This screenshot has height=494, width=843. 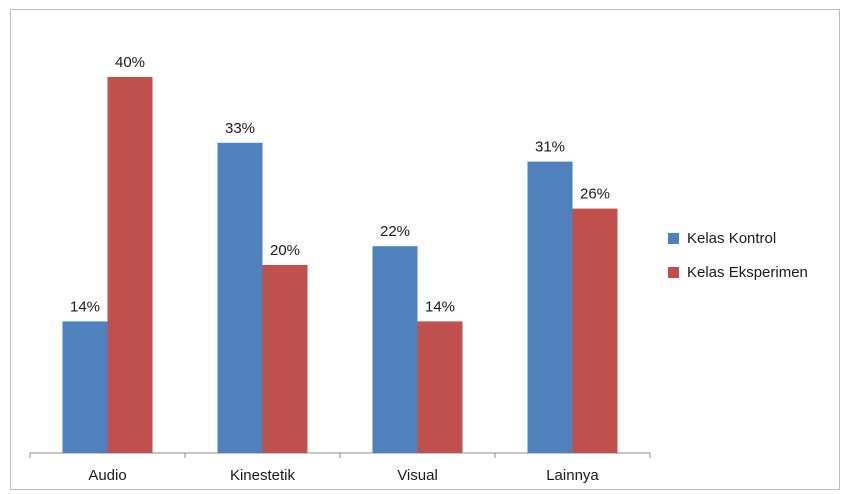 I want to click on legend-label-kelas-eksperimen: Kelas Eksperimen, so click(x=747, y=272).